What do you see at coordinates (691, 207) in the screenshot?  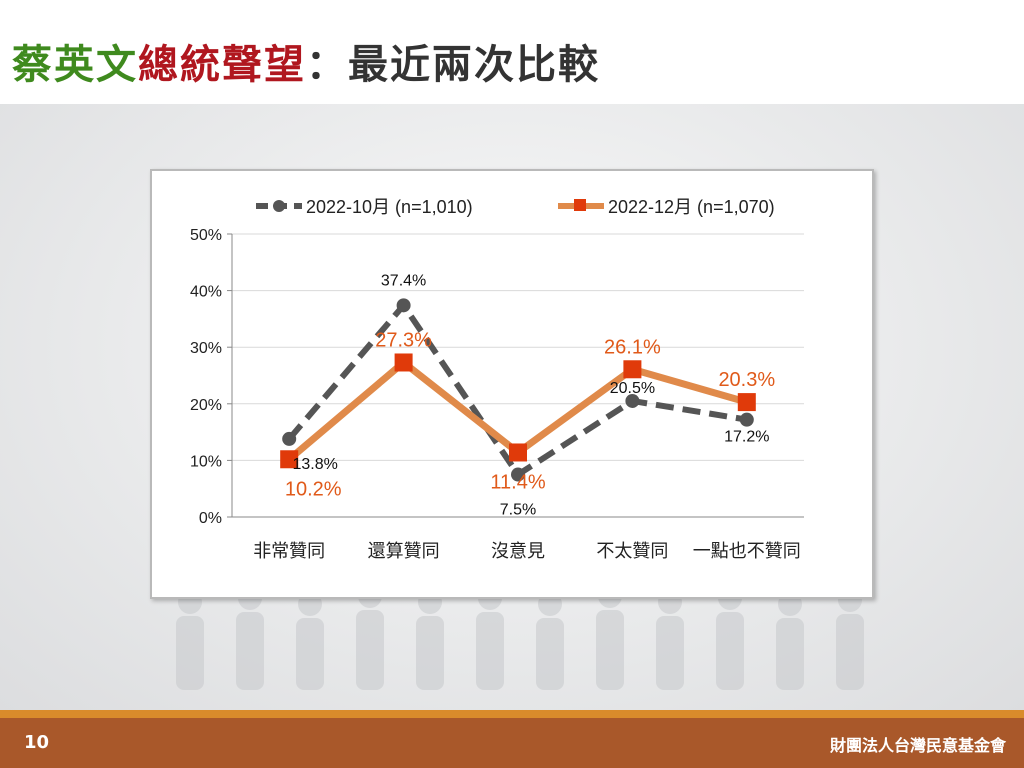 I see `legend-dec-label: 2022-12月 (n=1,070)` at bounding box center [691, 207].